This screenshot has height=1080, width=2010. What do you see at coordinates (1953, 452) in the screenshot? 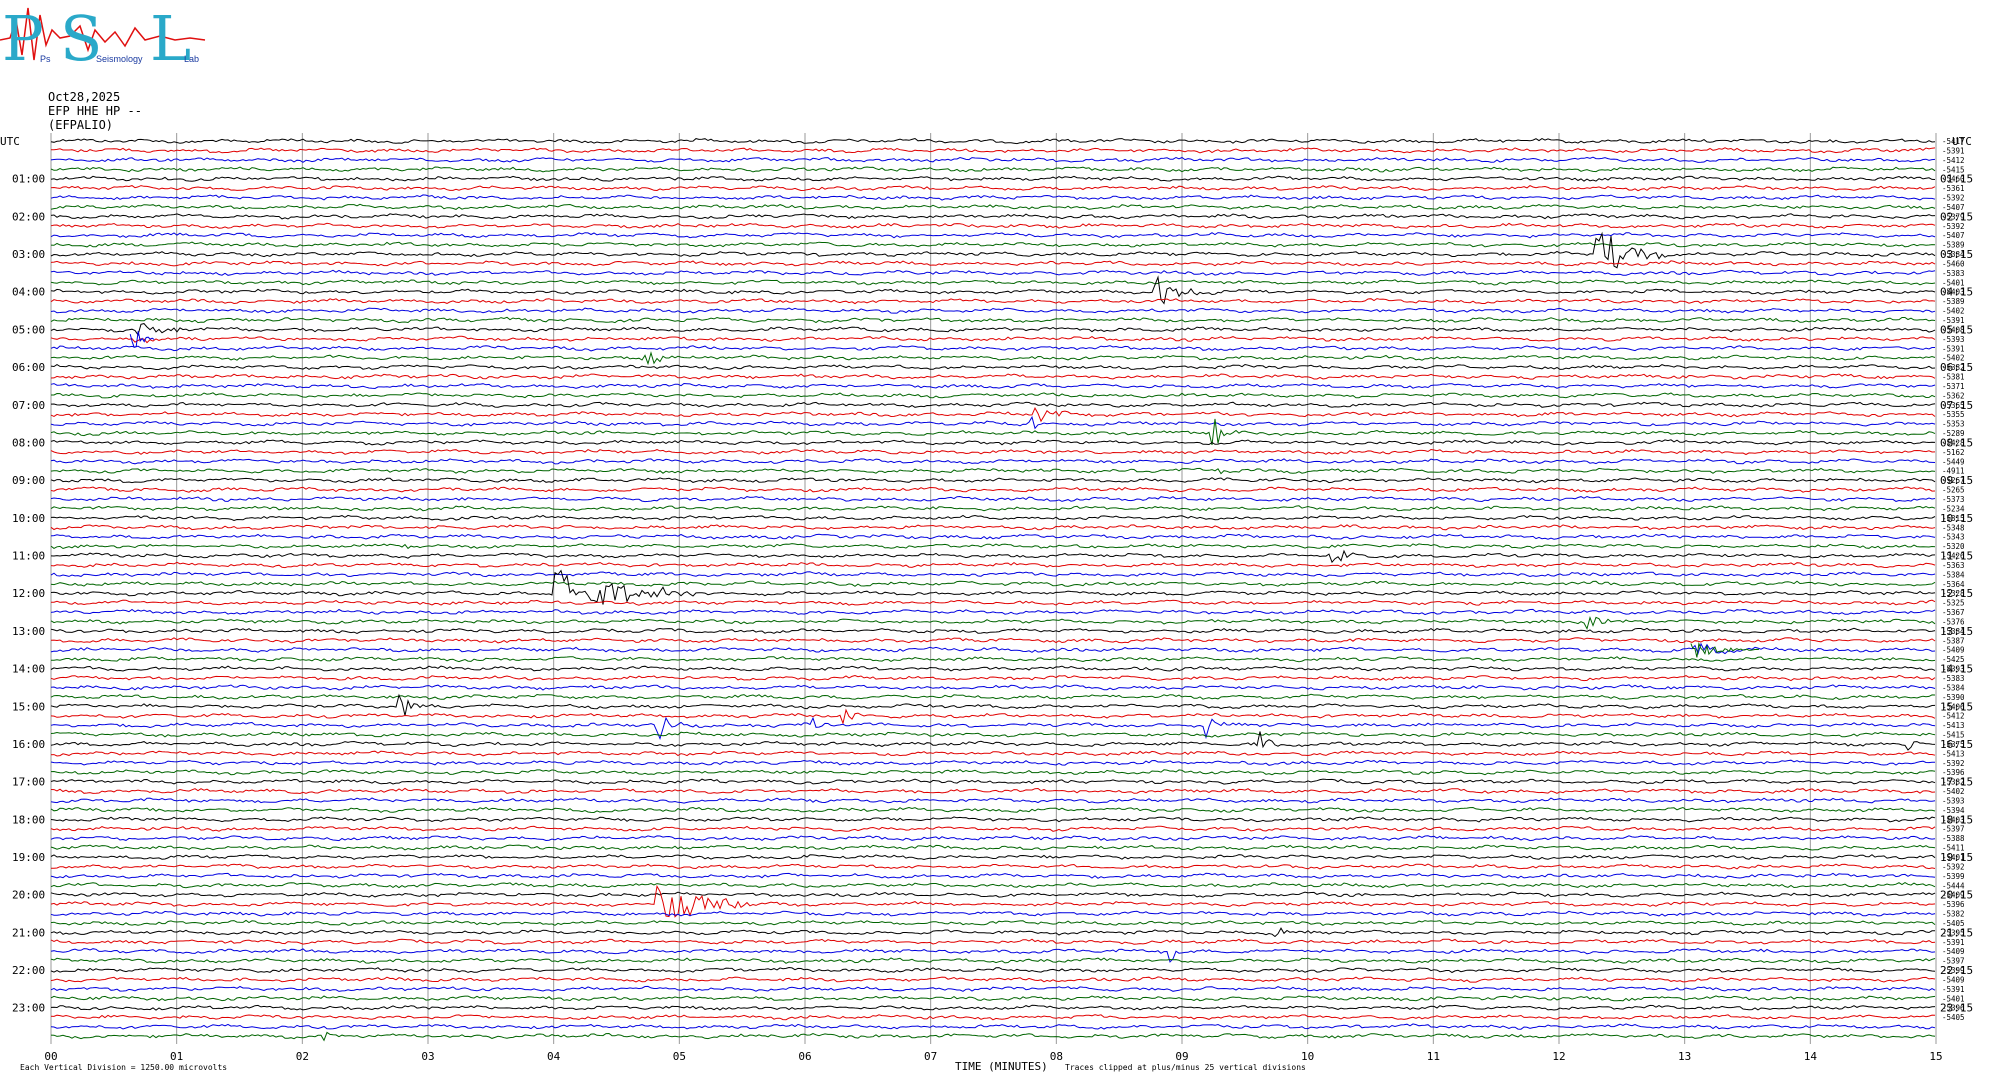
I see `trace-offset-label: -5162` at bounding box center [1953, 452].